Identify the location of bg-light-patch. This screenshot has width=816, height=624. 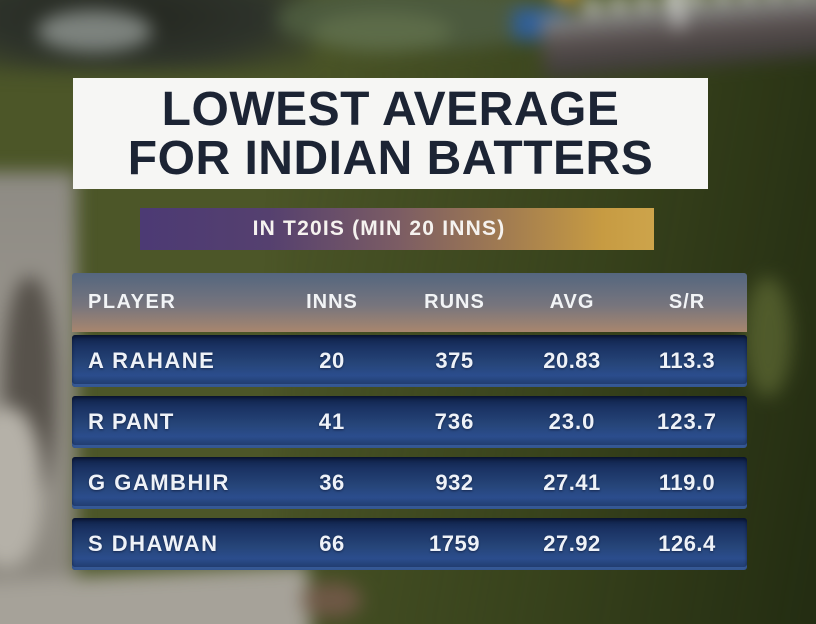
(94, 31).